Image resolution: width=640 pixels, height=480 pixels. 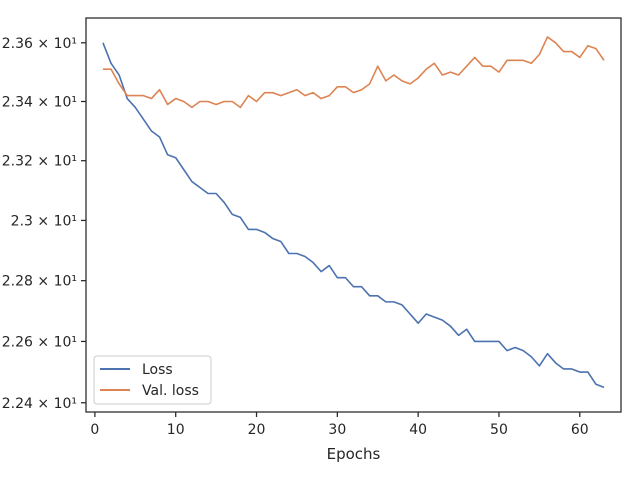 What do you see at coordinates (337, 430) in the screenshot?
I see `x-tick-label: 30` at bounding box center [337, 430].